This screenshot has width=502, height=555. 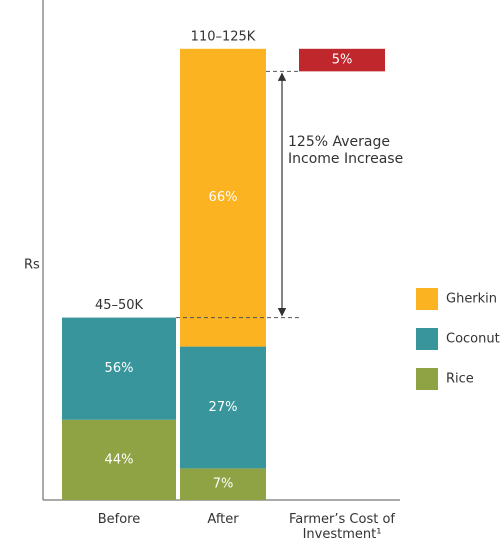 I want to click on segment-label: 56%, so click(x=119, y=368).